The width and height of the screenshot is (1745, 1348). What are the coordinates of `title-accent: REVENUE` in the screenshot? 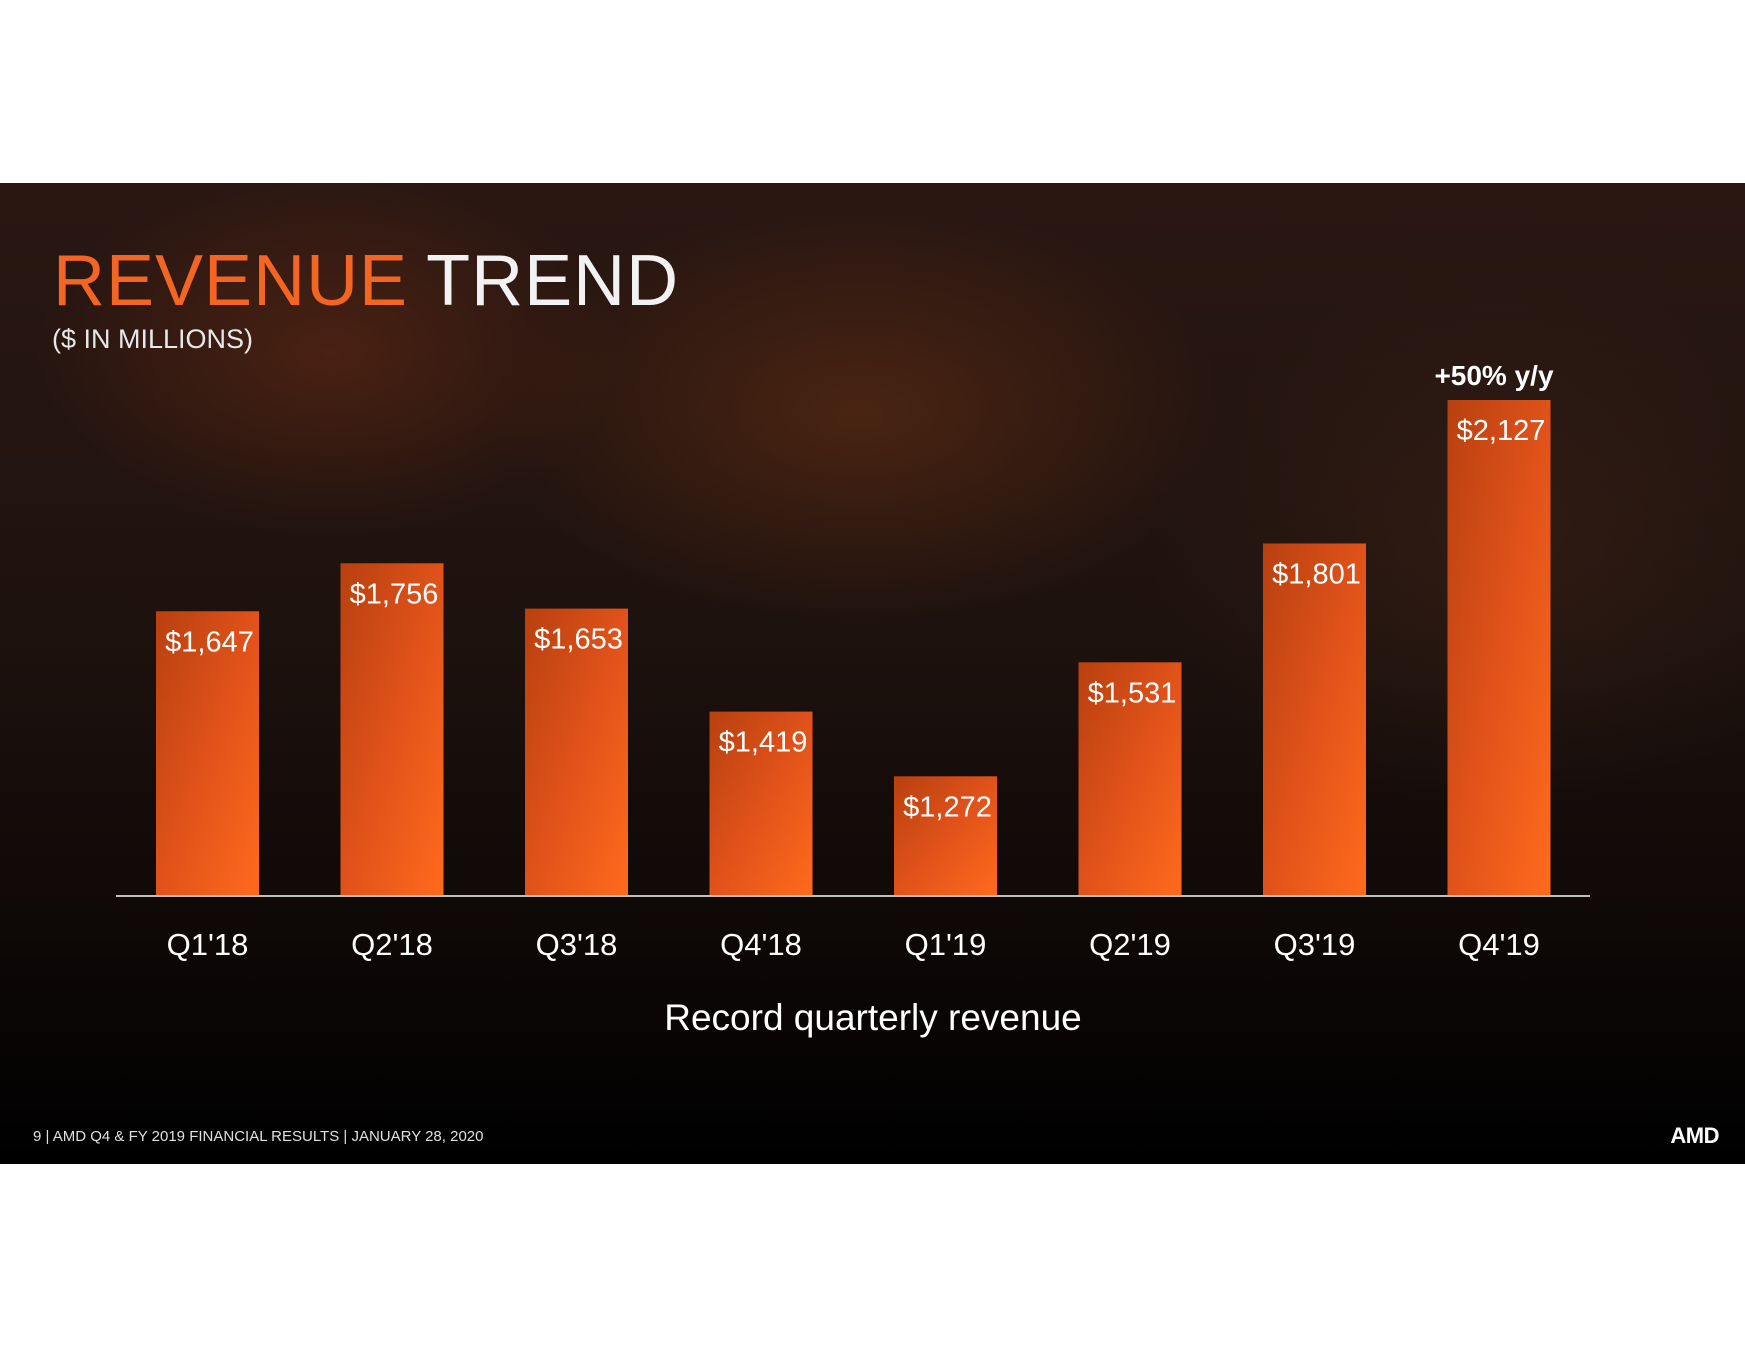 It's located at (231, 281).